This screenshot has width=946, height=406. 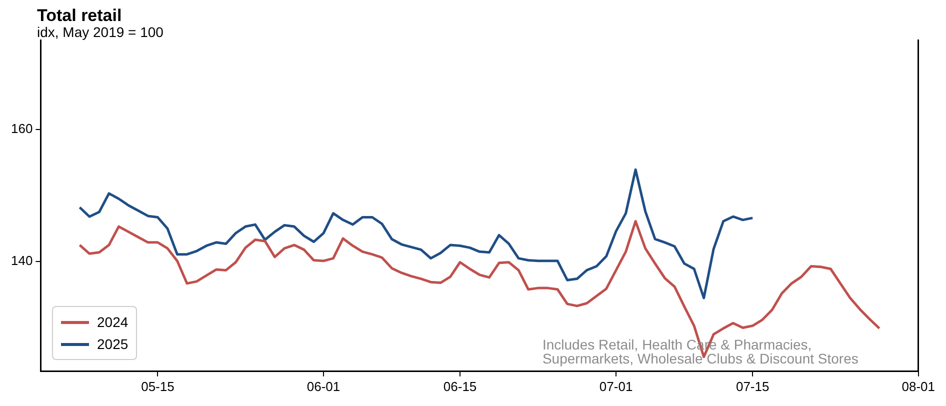 What do you see at coordinates (616, 386) in the screenshot?
I see `x-tick-label: 07-01` at bounding box center [616, 386].